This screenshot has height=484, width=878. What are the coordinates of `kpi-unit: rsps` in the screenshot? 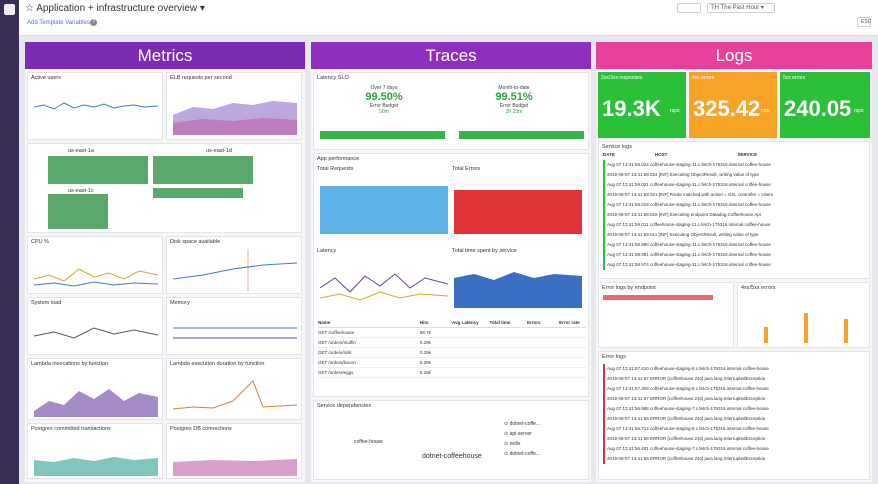 It's located at (675, 111).